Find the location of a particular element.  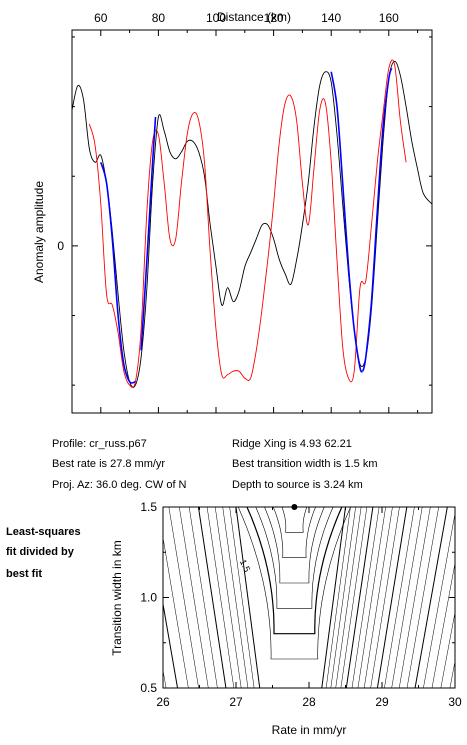

top-x-tick-label: 120 is located at coordinates (274, 18).